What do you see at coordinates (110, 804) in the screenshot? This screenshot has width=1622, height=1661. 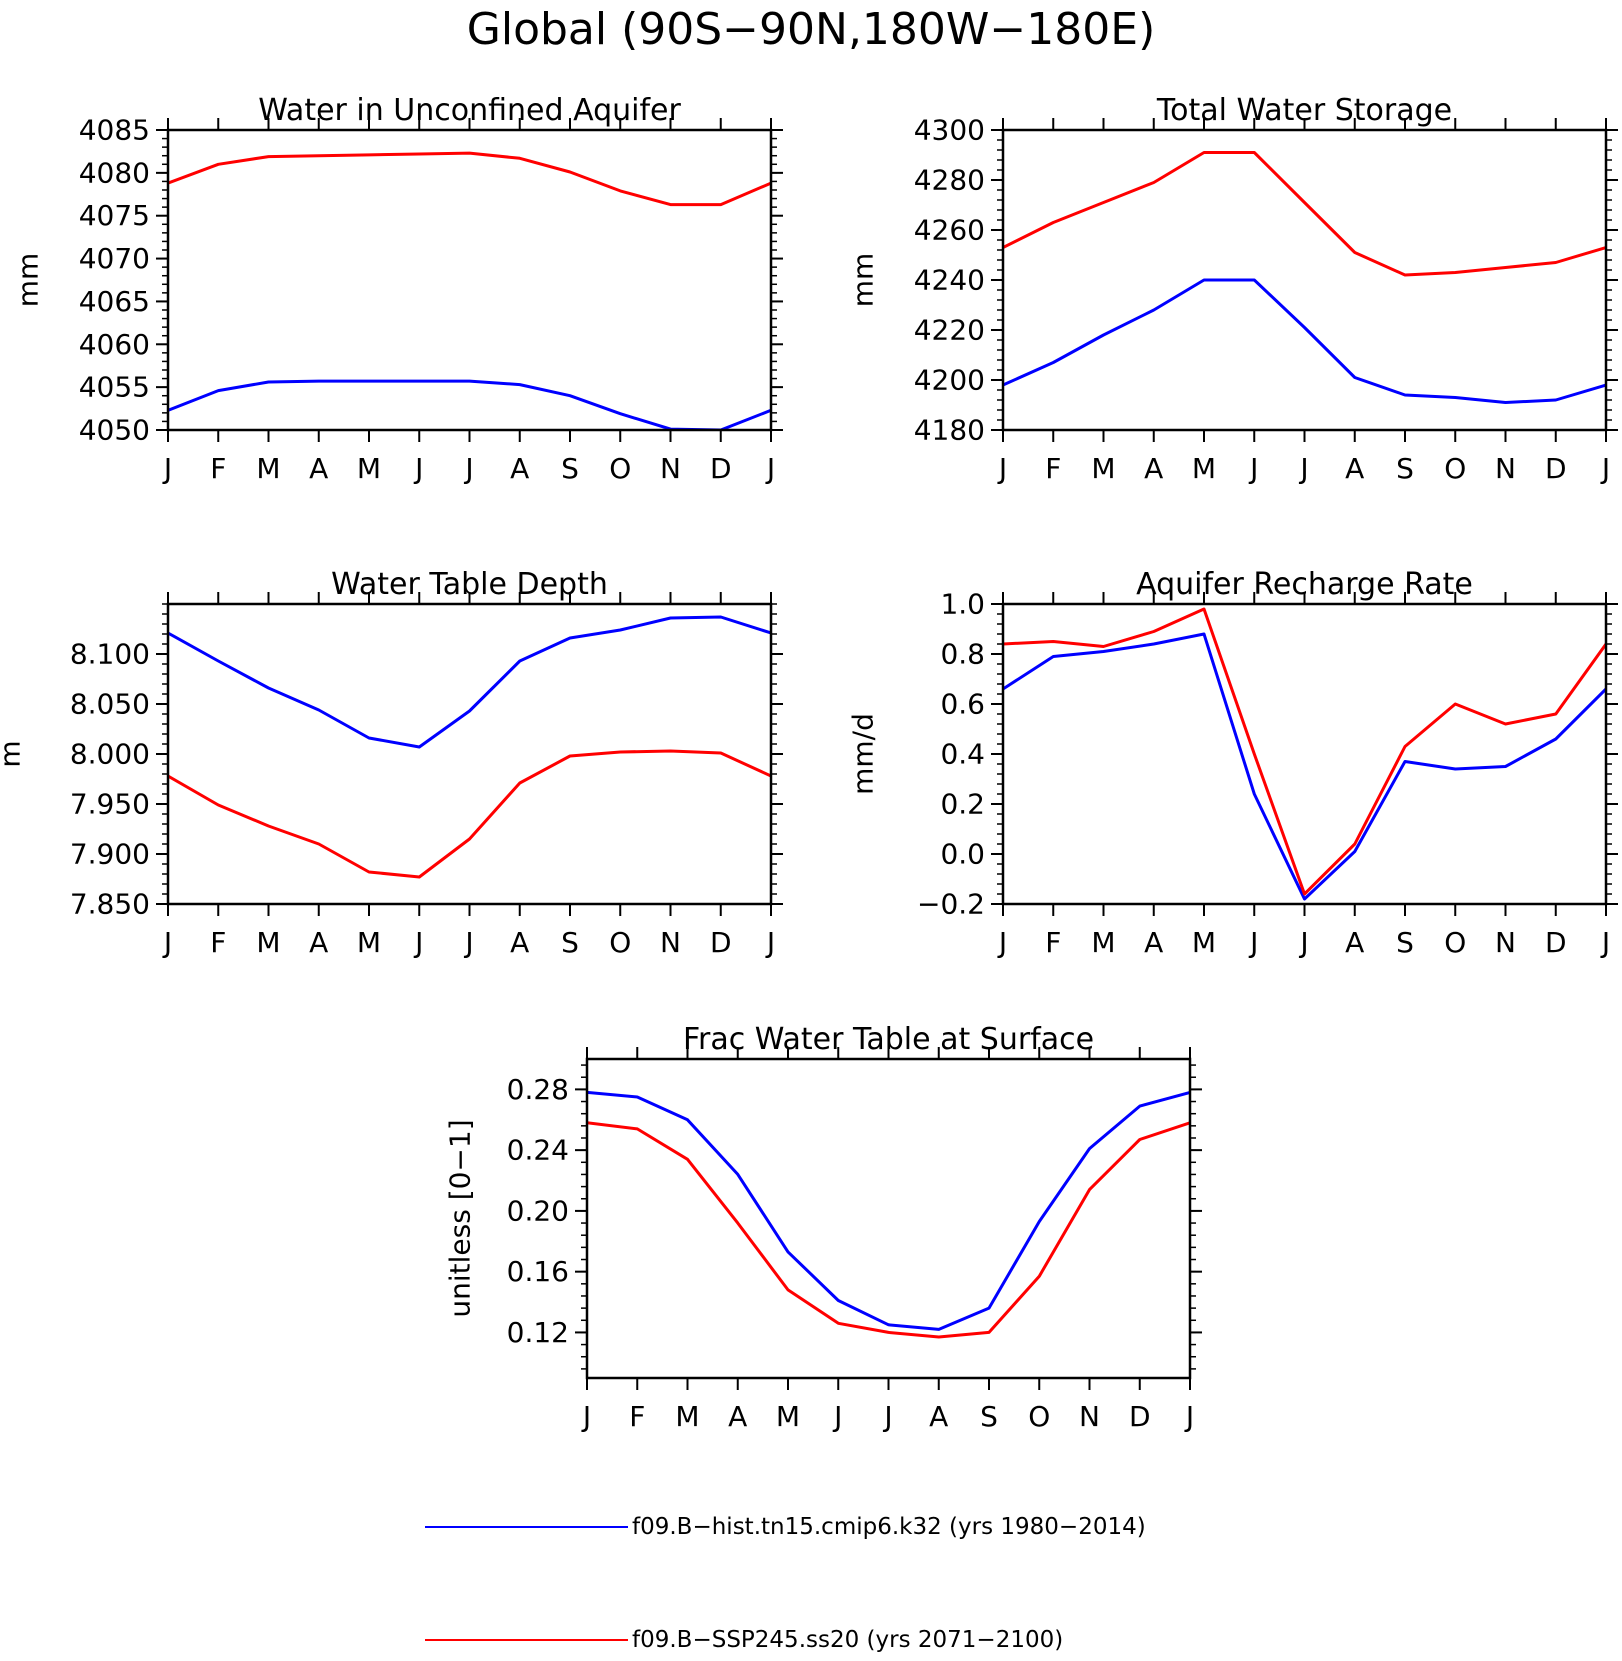 I see `y-tick-label: 7.950` at bounding box center [110, 804].